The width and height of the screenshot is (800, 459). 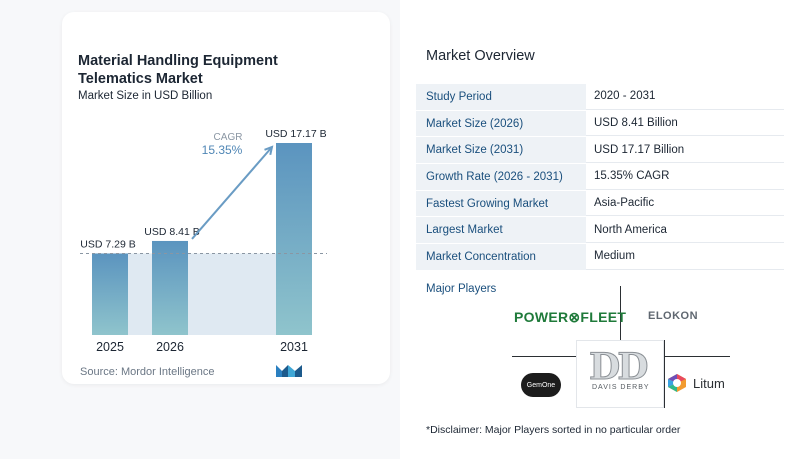 What do you see at coordinates (202, 294) in the screenshot?
I see `baseline-region` at bounding box center [202, 294].